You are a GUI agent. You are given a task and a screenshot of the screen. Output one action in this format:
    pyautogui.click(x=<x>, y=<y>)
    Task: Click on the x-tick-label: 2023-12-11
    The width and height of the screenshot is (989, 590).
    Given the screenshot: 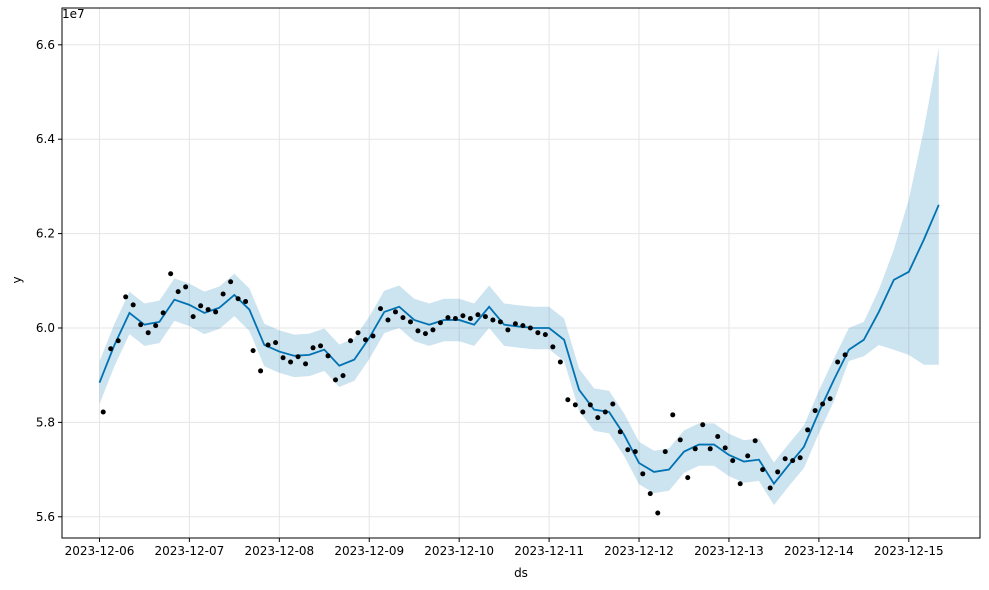 What is the action you would take?
    pyautogui.click(x=549, y=551)
    